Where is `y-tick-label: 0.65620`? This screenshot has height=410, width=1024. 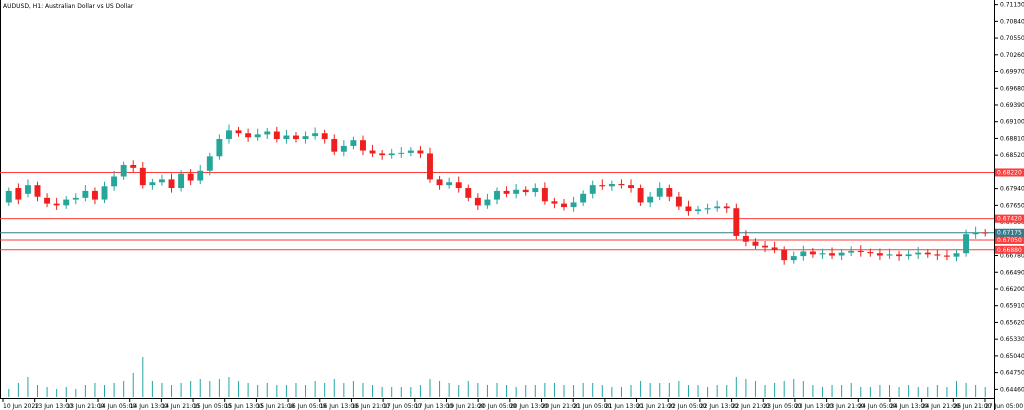 y-tick-label: 0.65620 is located at coordinates (1012, 322).